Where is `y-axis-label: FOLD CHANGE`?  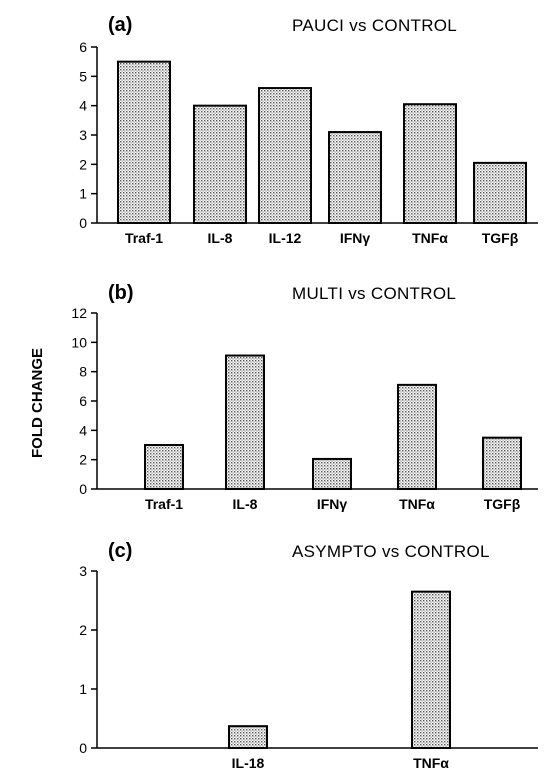
y-axis-label: FOLD CHANGE is located at coordinates (37, 403).